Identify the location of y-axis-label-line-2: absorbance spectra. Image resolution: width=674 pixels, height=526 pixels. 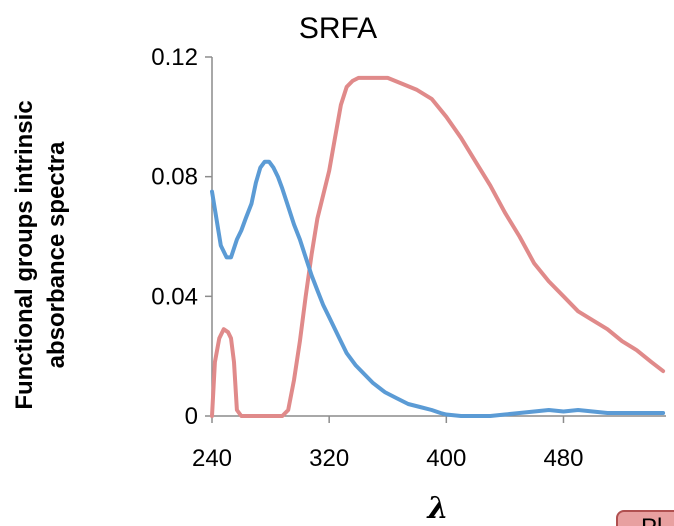
(56, 254).